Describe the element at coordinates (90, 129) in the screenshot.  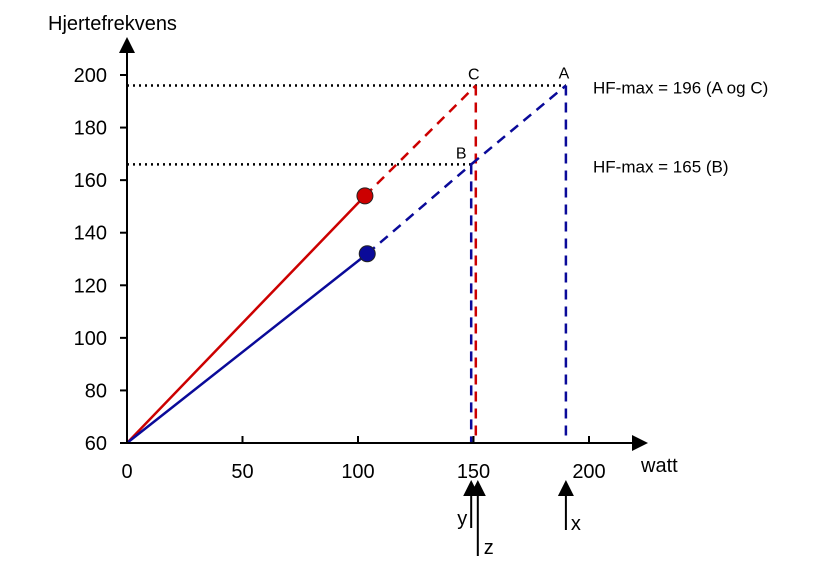
I see `y-tick-label-180: 180` at that location.